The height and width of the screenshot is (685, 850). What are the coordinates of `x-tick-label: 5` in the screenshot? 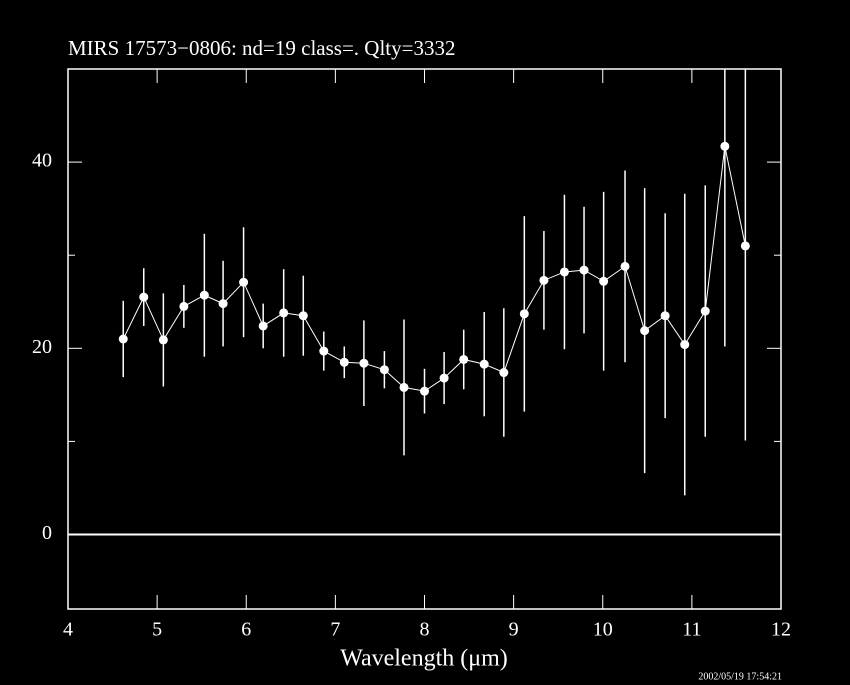 It's located at (157, 630).